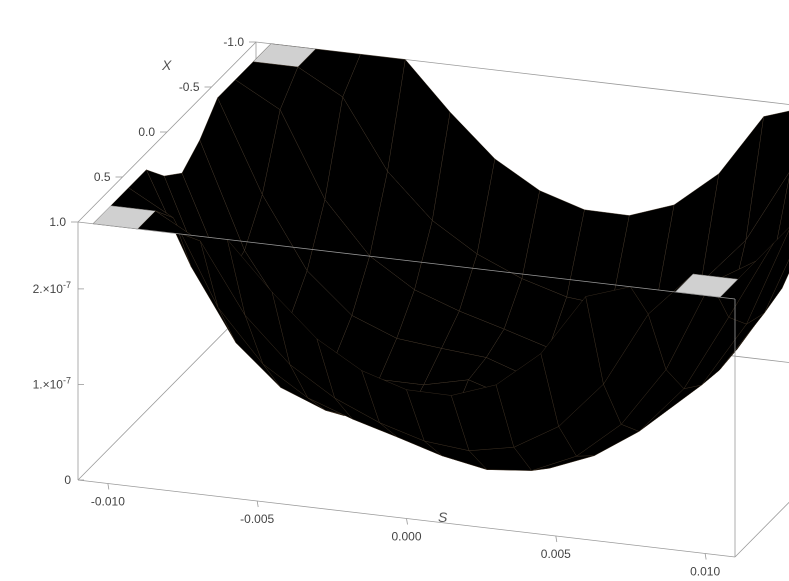 Image resolution: width=789 pixels, height=581 pixels. I want to click on x-tick-label: 0.5, so click(102, 177).